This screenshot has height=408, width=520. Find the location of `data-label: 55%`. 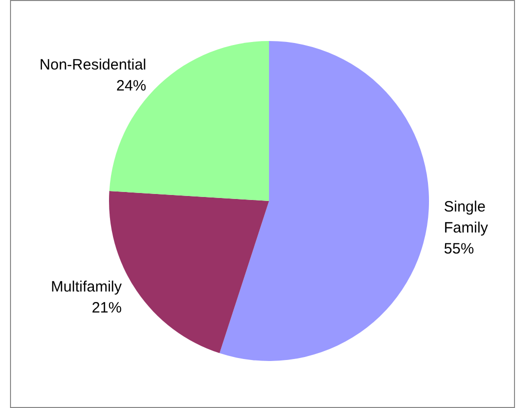

data-label: 55% is located at coordinates (459, 249).